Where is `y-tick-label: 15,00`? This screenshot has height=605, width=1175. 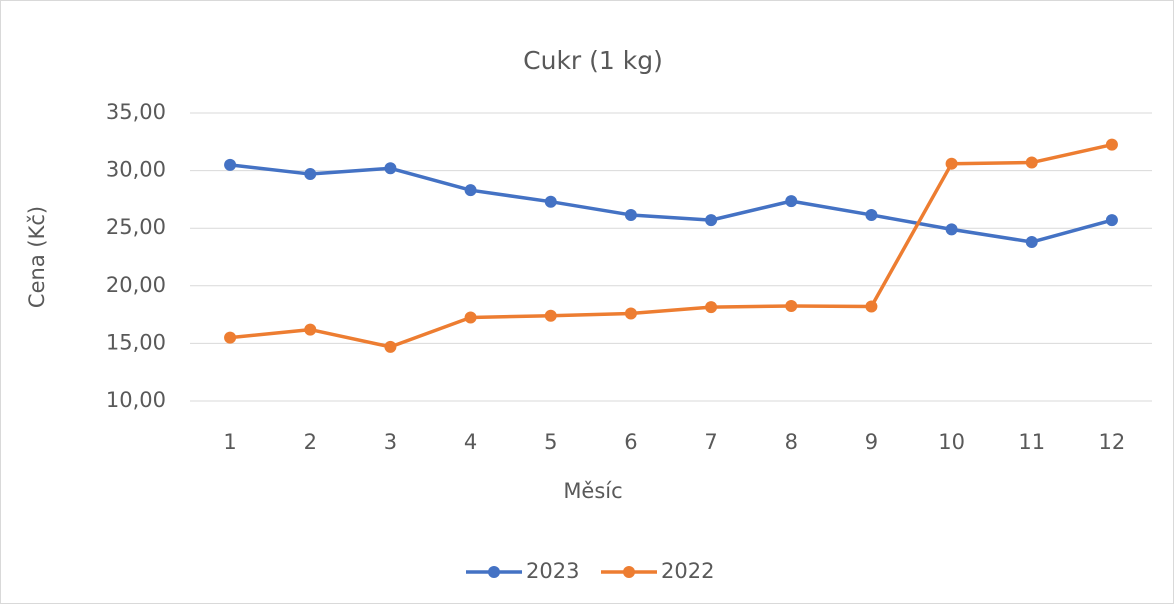 y-tick-label: 15,00 is located at coordinates (136, 342).